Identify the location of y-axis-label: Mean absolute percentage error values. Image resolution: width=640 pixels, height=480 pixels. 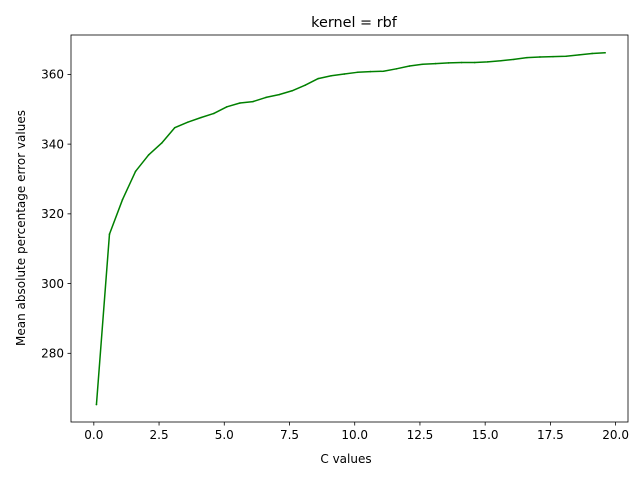
(21, 228).